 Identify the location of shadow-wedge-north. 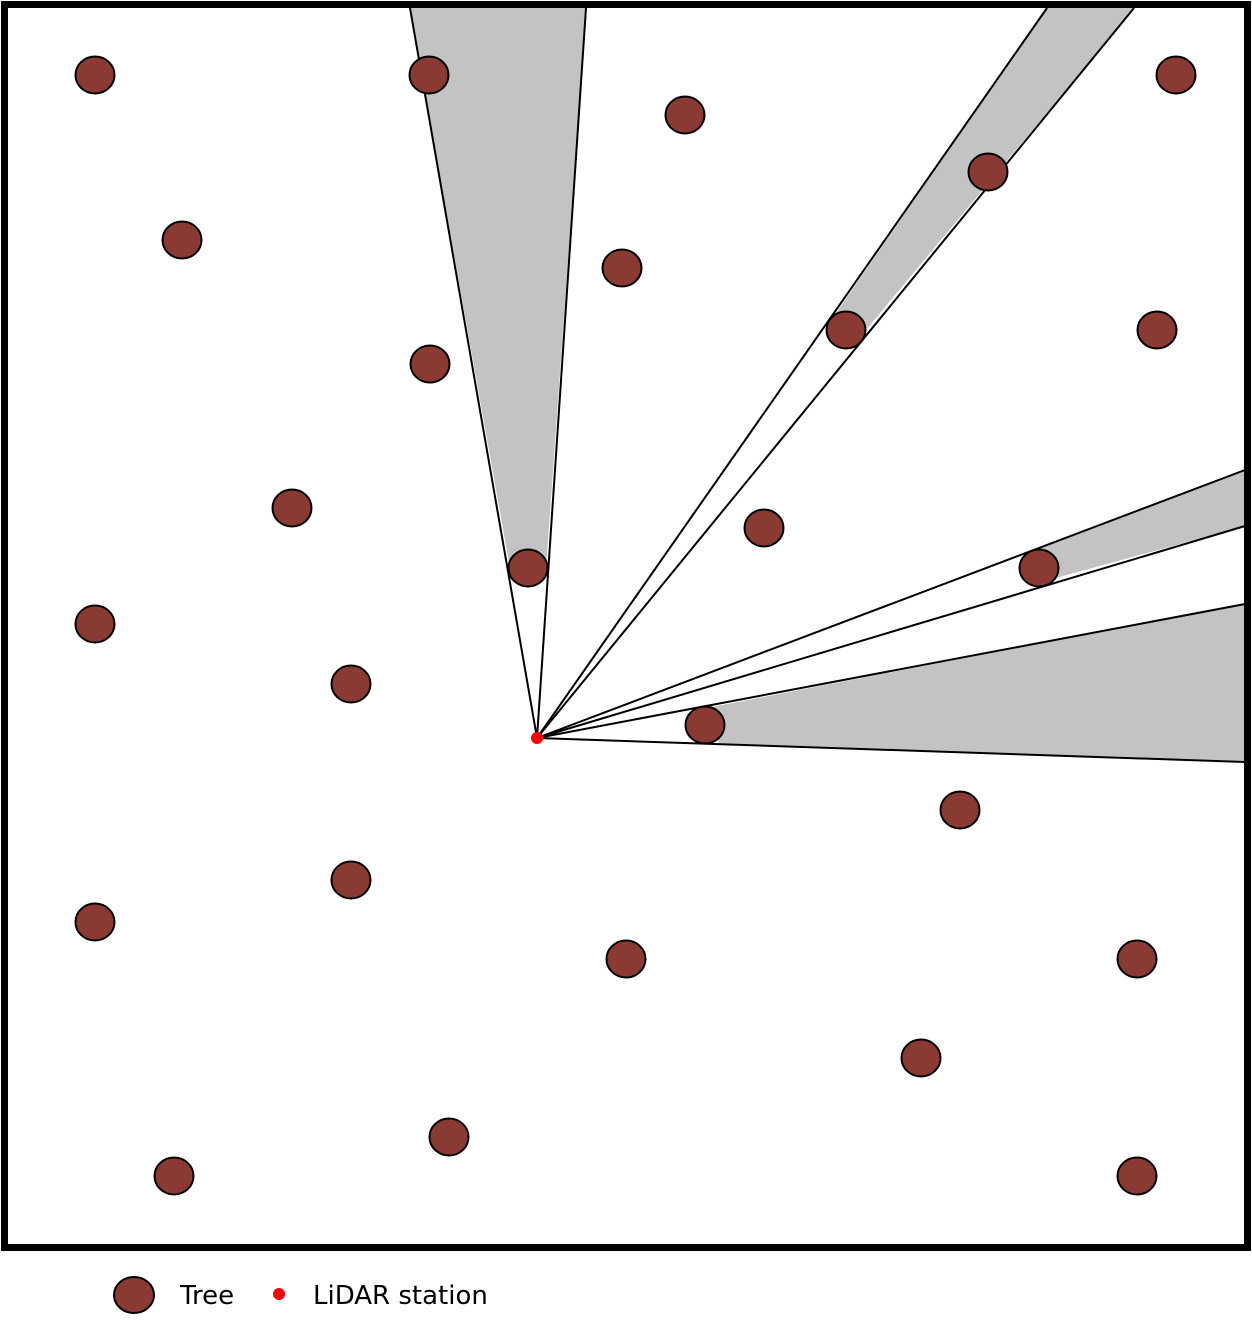
(498, 288).